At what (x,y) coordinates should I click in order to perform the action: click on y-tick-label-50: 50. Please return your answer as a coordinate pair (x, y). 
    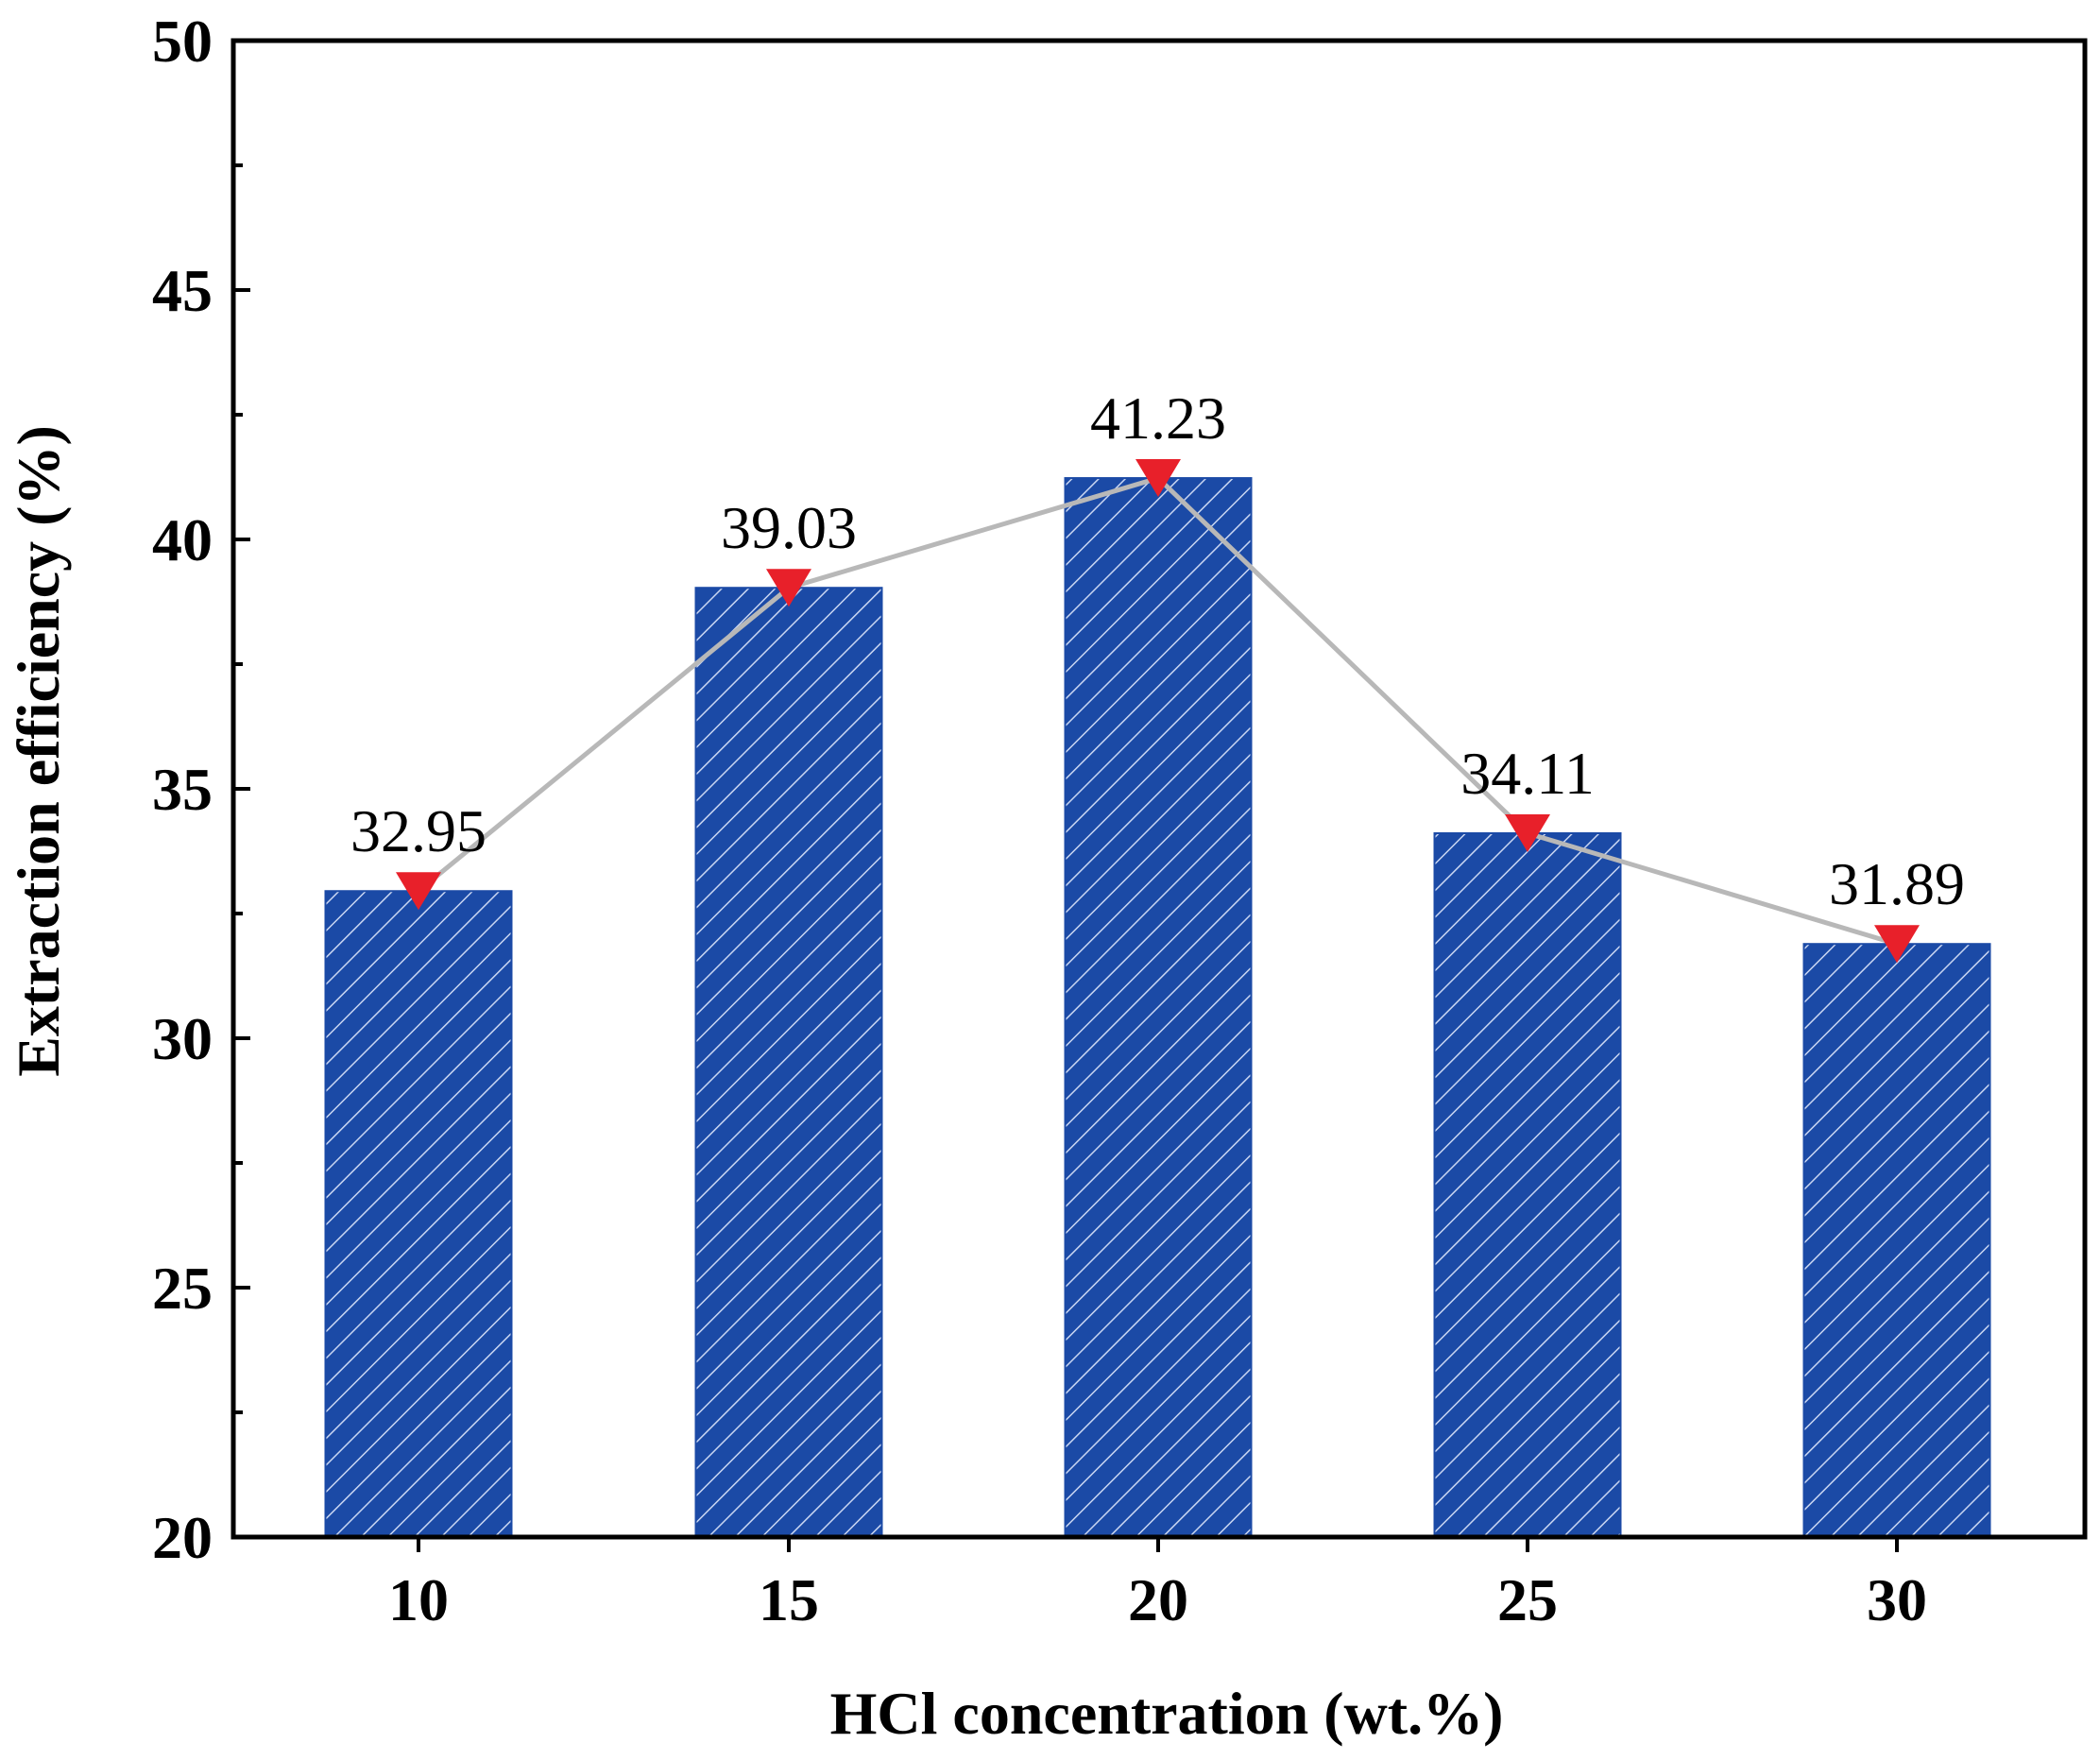
    Looking at the image, I should click on (182, 41).